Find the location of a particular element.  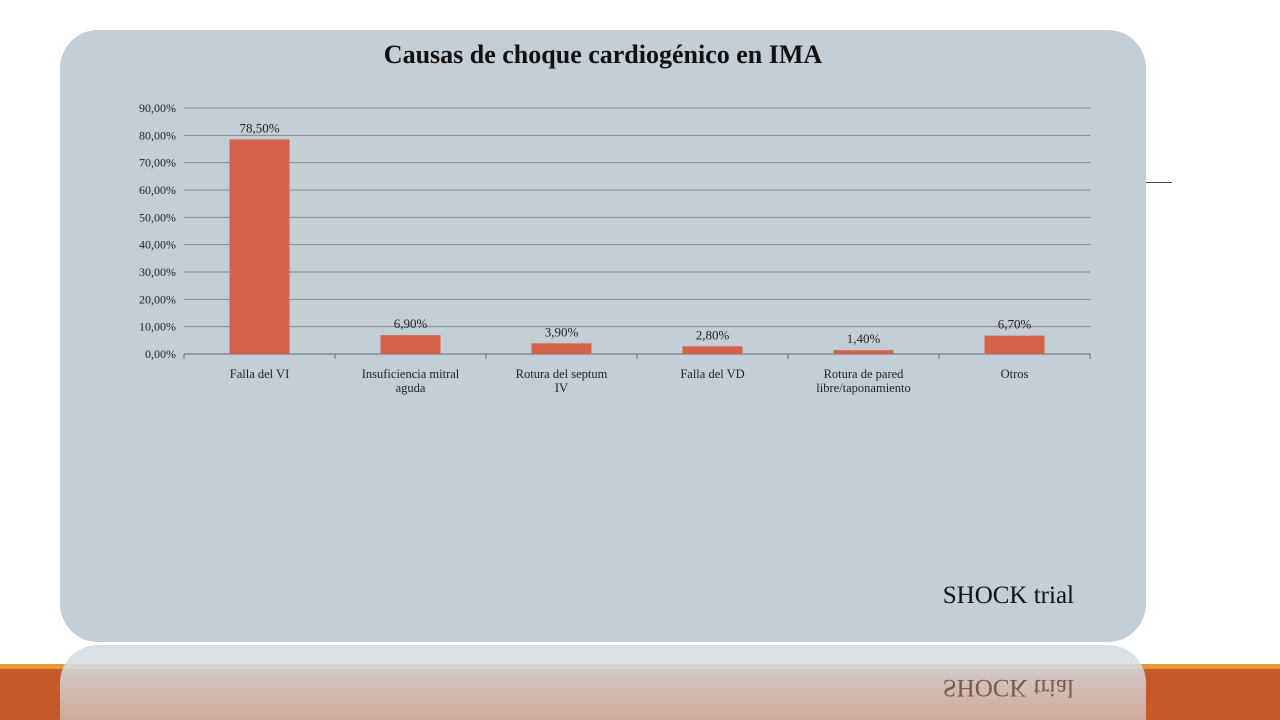

x-tick-label-line: Insuficiencia mitral is located at coordinates (411, 374).